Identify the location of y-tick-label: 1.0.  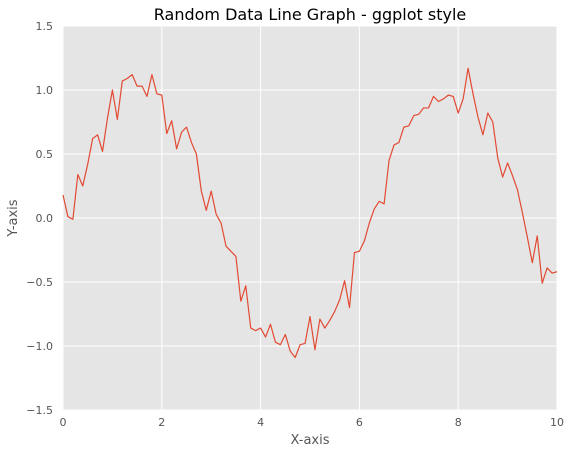
(45, 90).